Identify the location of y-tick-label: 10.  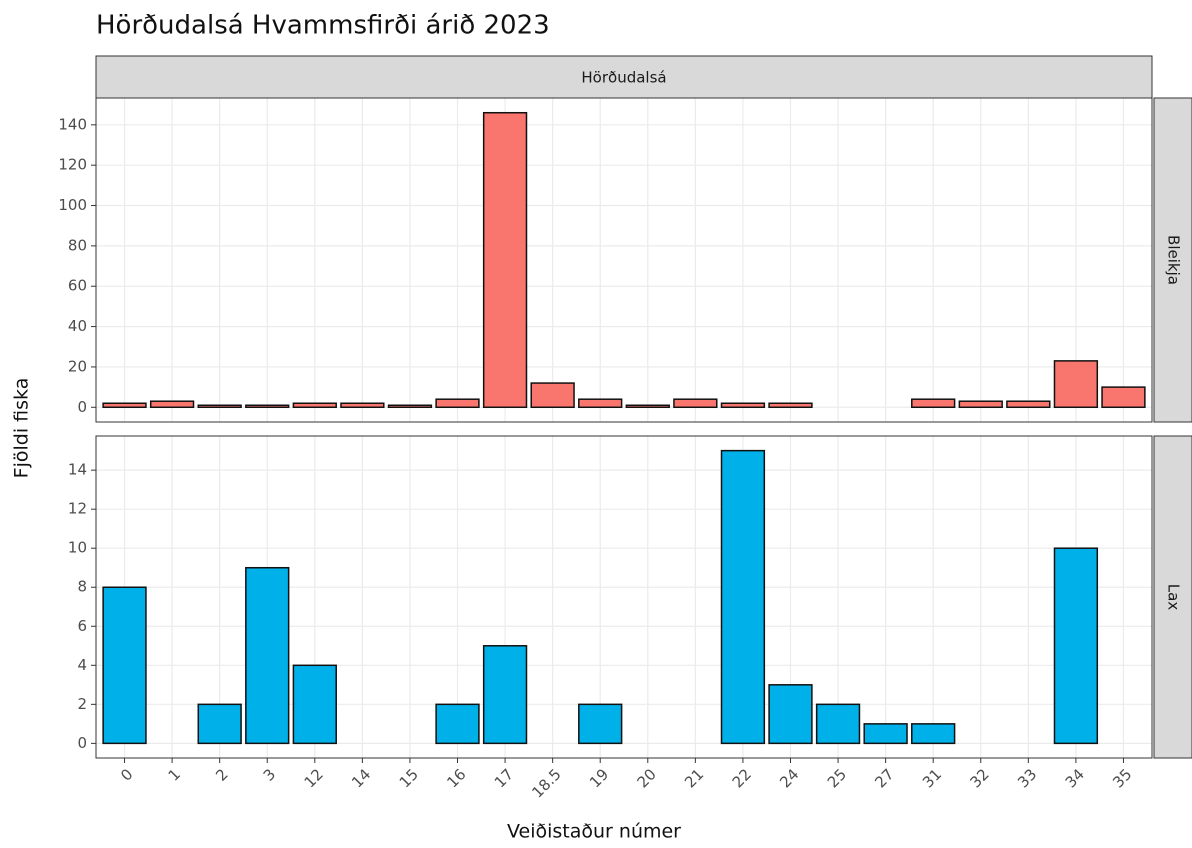
(77, 548).